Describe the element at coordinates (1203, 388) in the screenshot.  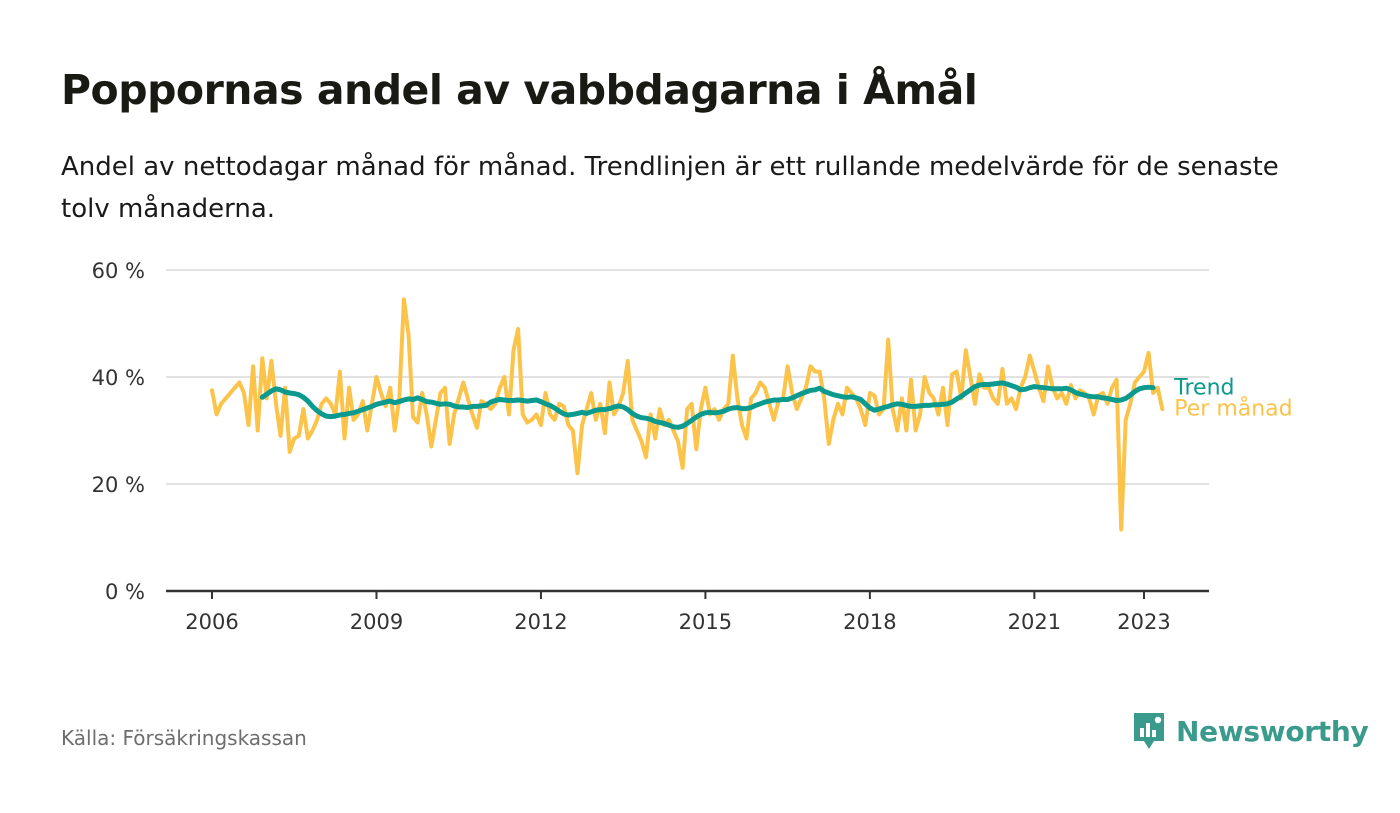
I see `series-label: Trend` at that location.